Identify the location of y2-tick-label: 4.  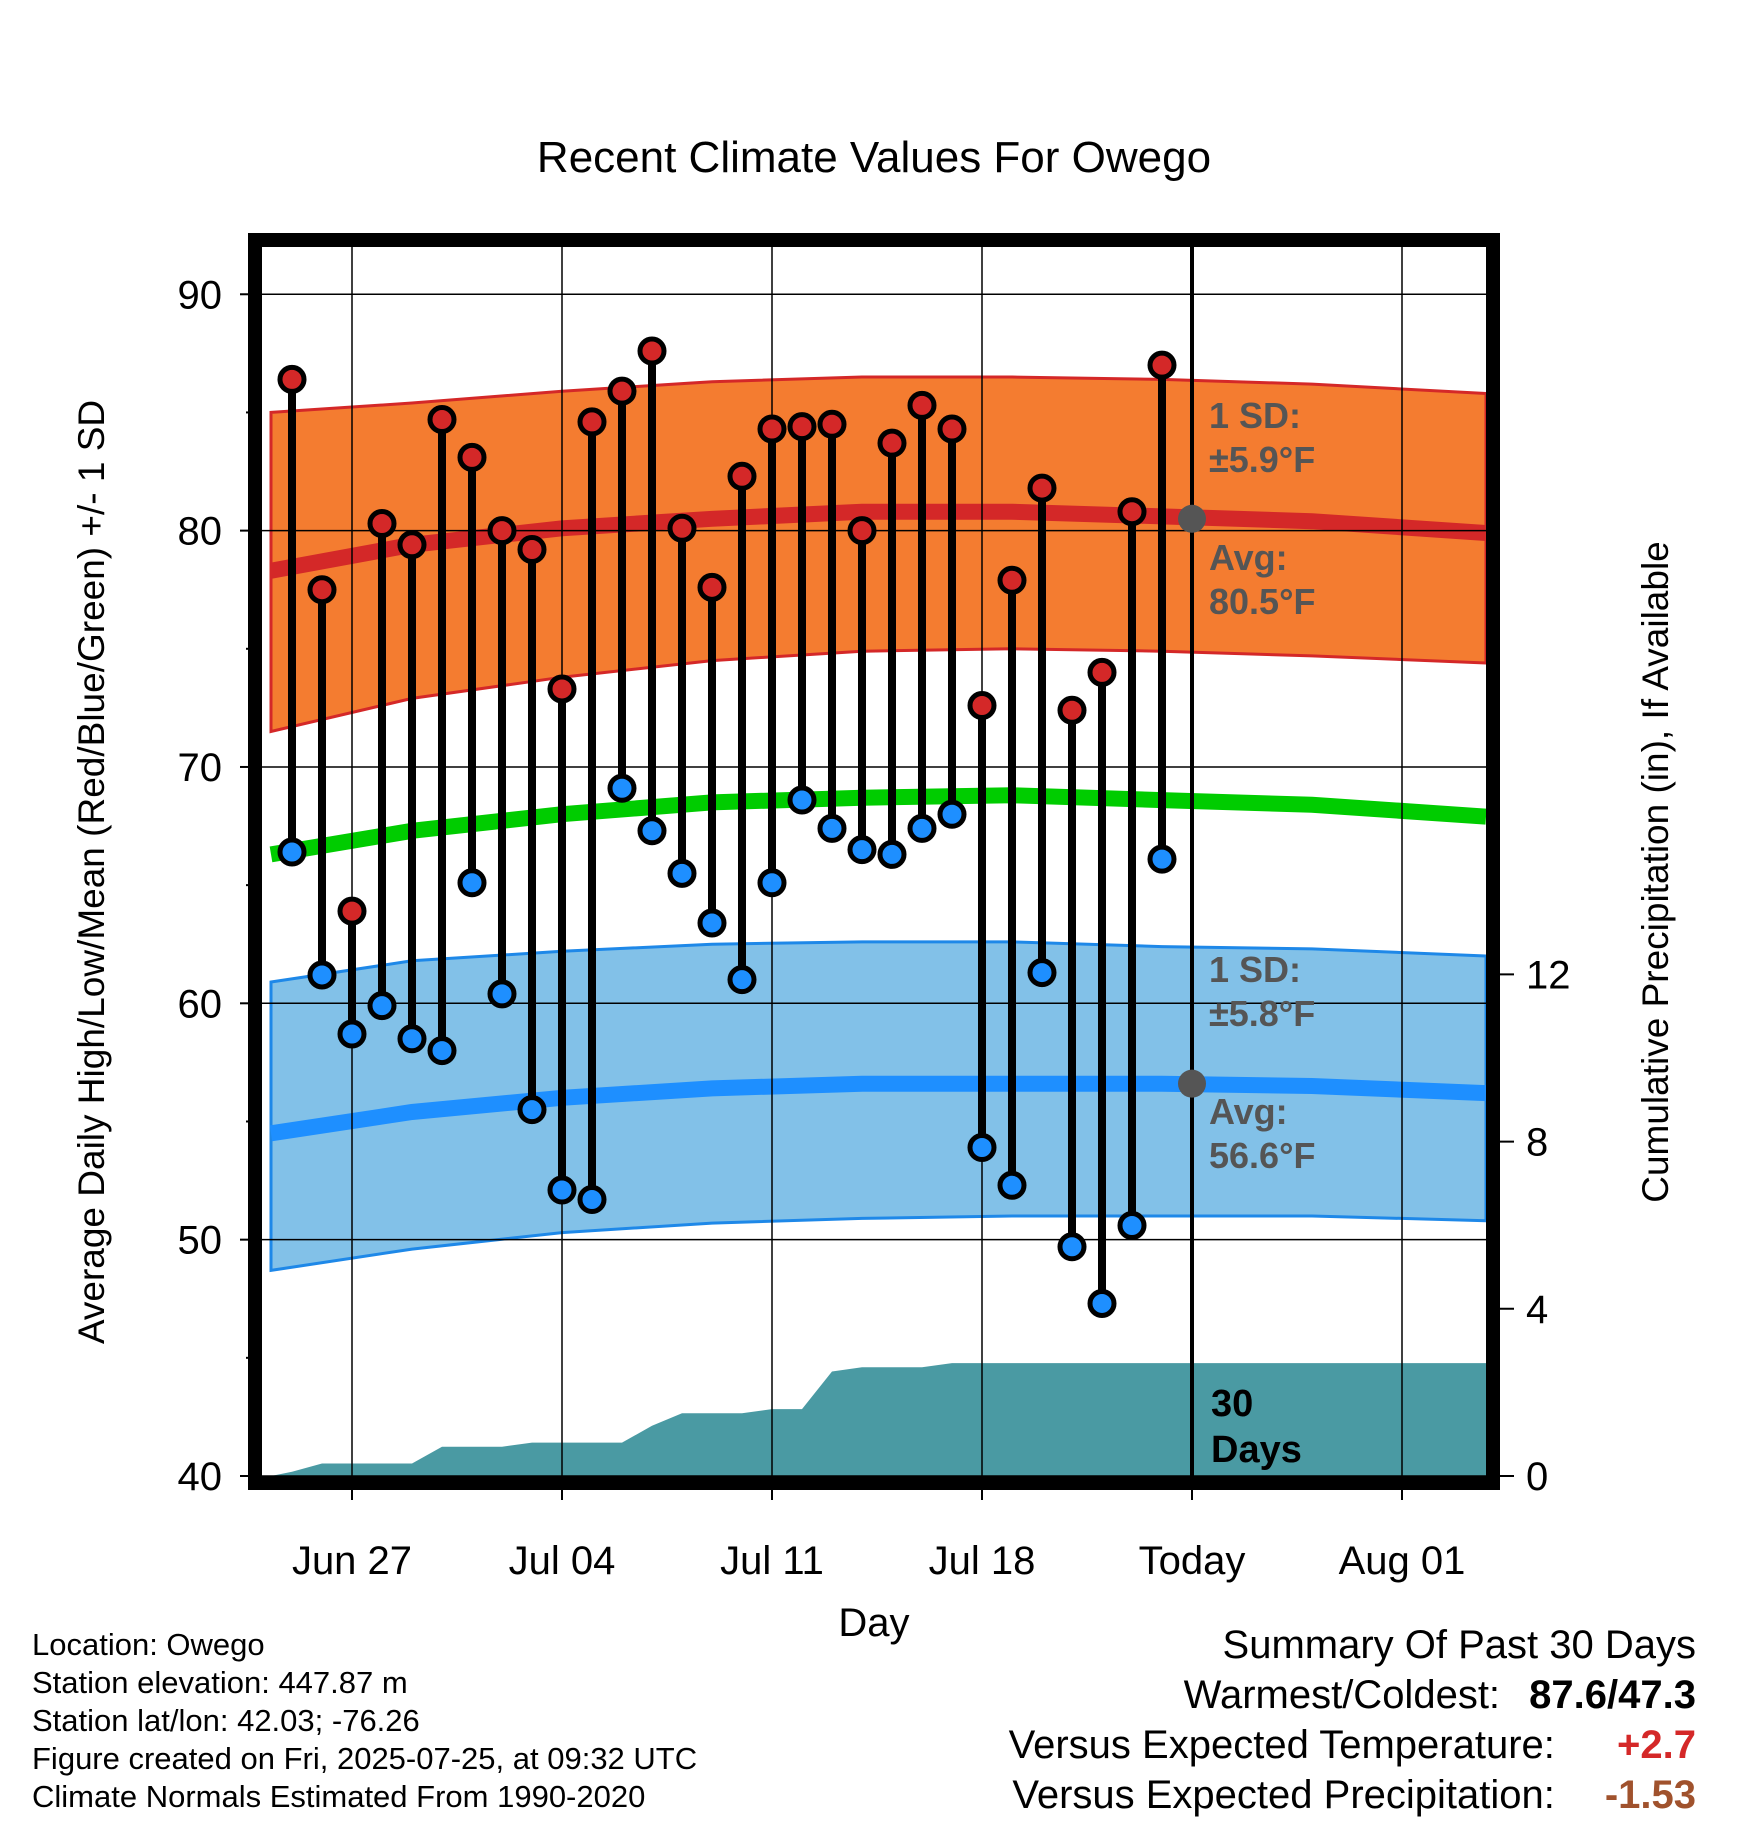
(1537, 1310).